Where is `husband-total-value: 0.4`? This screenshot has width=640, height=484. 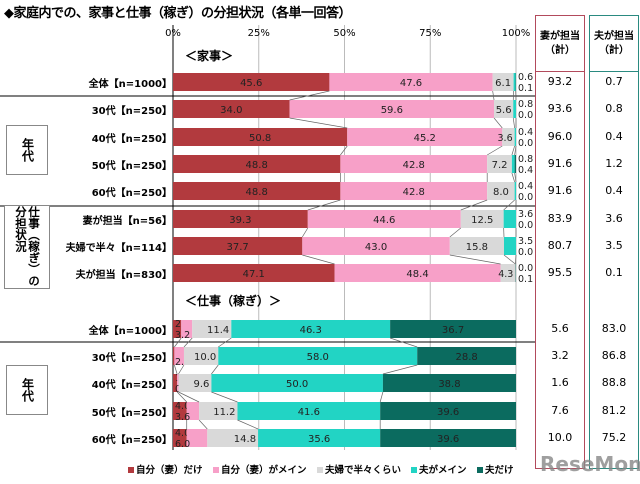
husband-total-value: 0.4 is located at coordinates (614, 136).